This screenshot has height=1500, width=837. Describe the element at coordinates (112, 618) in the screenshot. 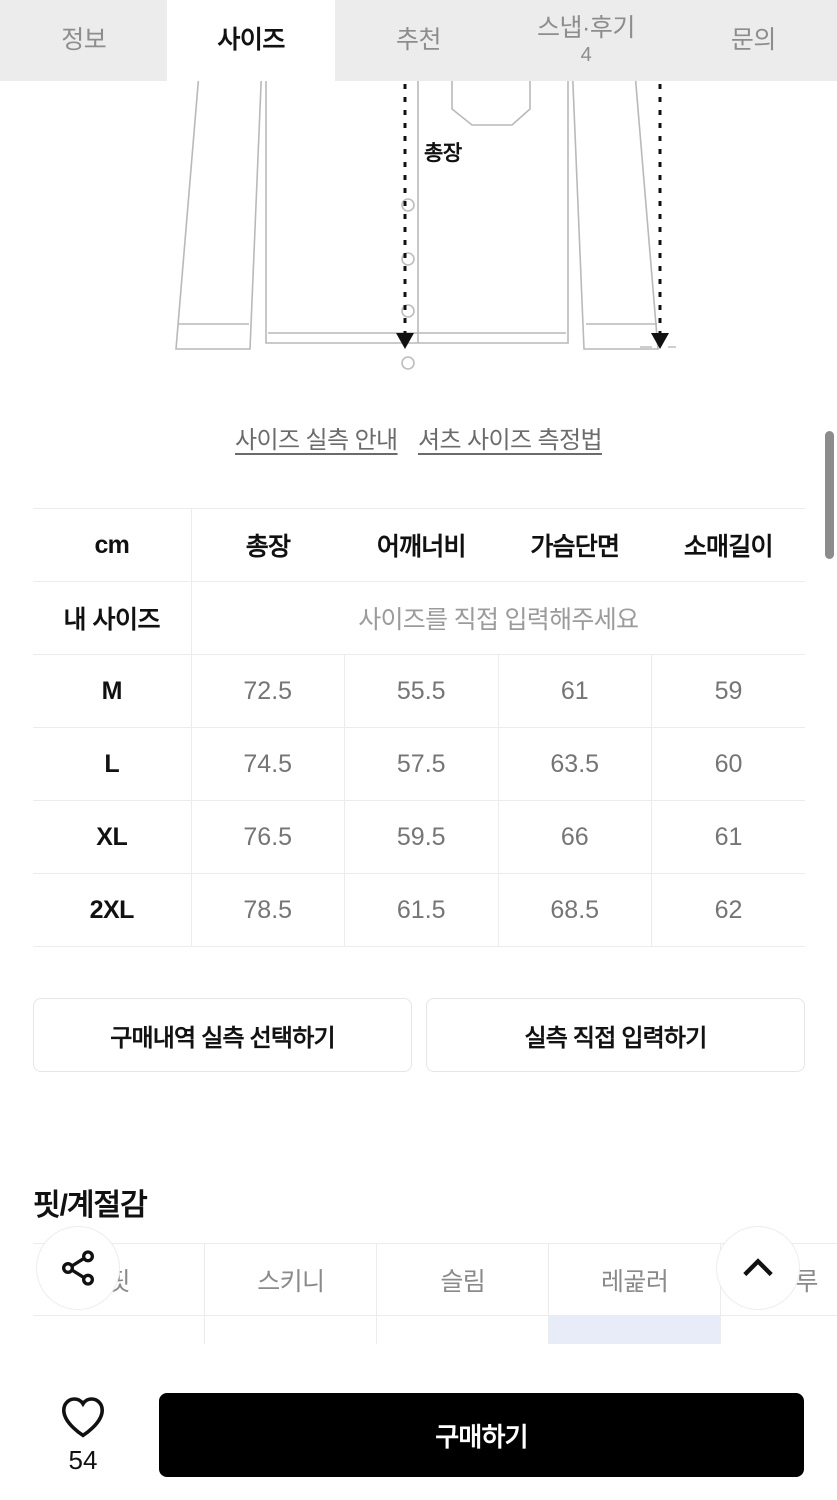

I see `my-size-label: 내 사이즈` at that location.